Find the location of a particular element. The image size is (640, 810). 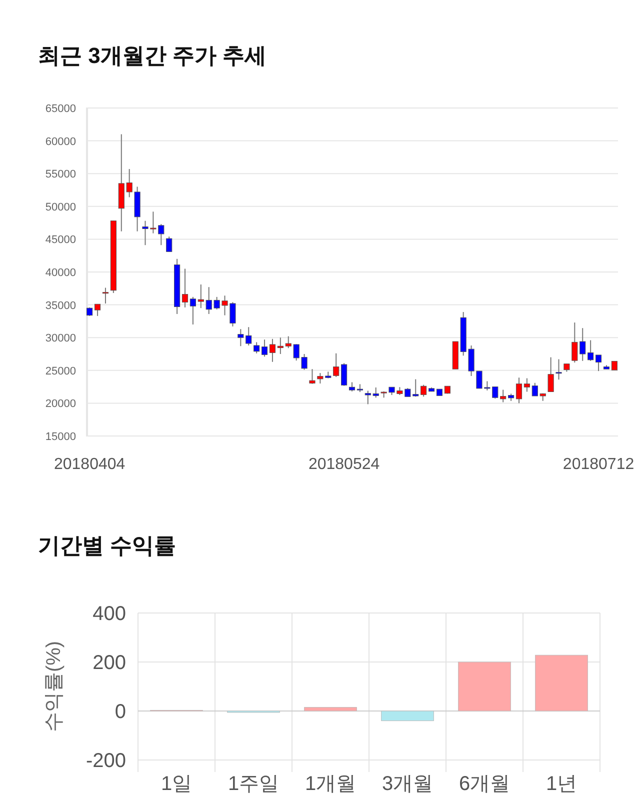

y-tick-label: 45000 is located at coordinates (60, 240).